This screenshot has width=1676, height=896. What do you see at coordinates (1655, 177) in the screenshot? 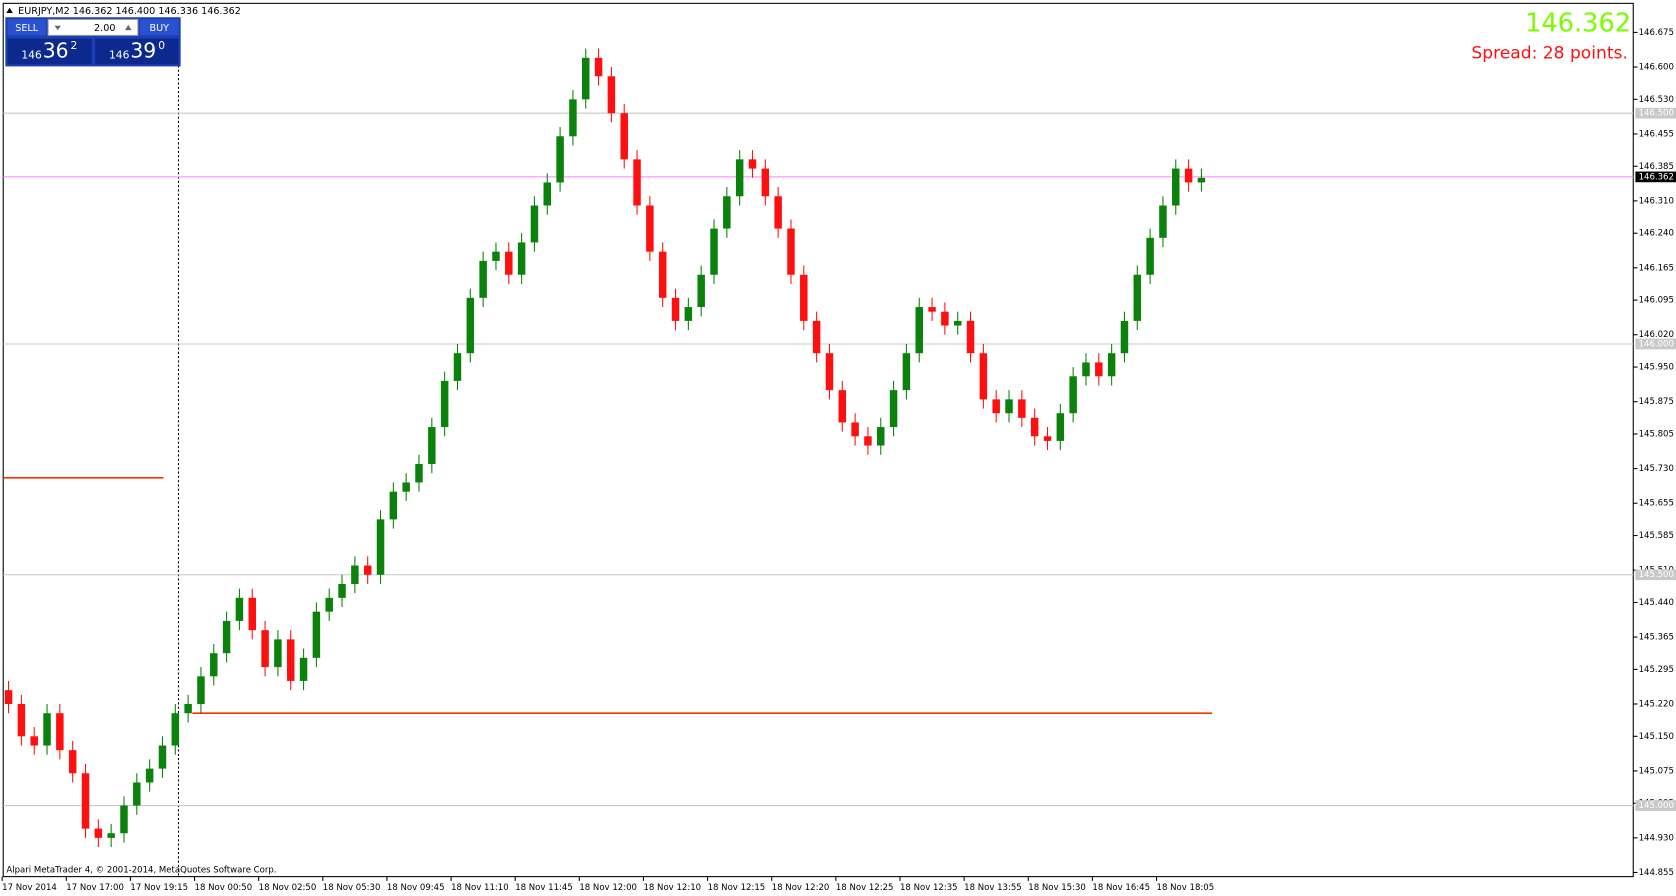
I see `bid-tag` at bounding box center [1655, 177].